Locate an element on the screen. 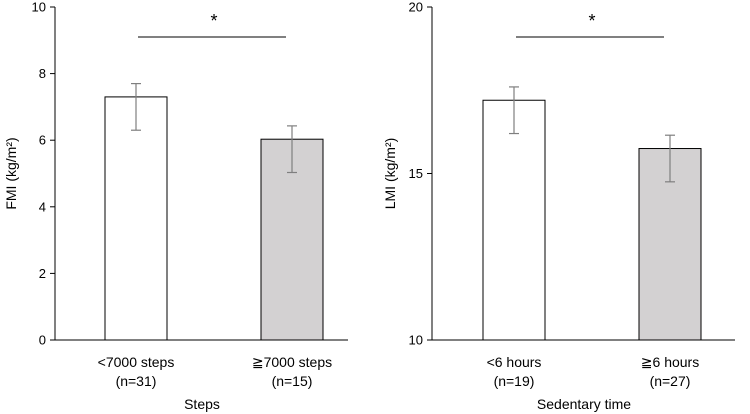 Image resolution: width=750 pixels, height=414 pixels. category-label: <6 hours is located at coordinates (514, 362).